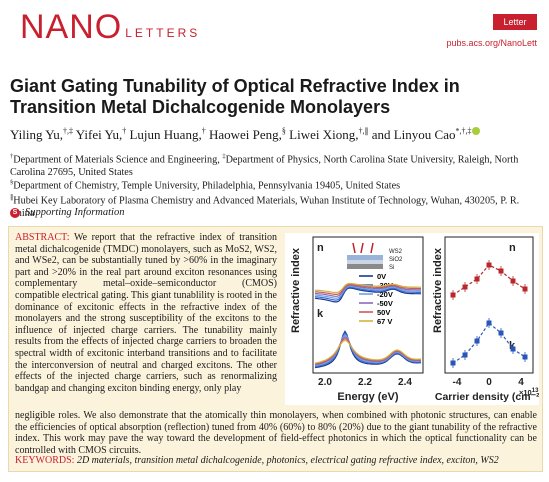 This screenshot has height=482, width=549. I want to click on supporting-info-icon: S, so click(15, 212).